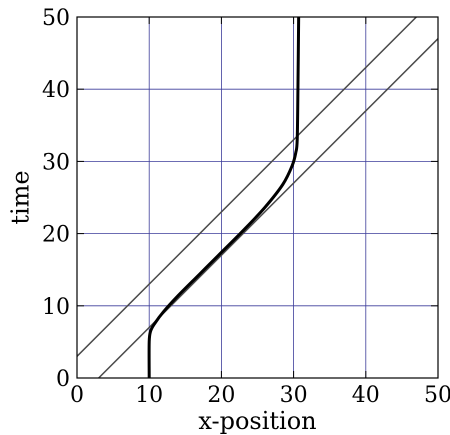 The height and width of the screenshot is (435, 450). What do you see at coordinates (366, 395) in the screenshot?
I see `x-tick-label: 40` at bounding box center [366, 395].